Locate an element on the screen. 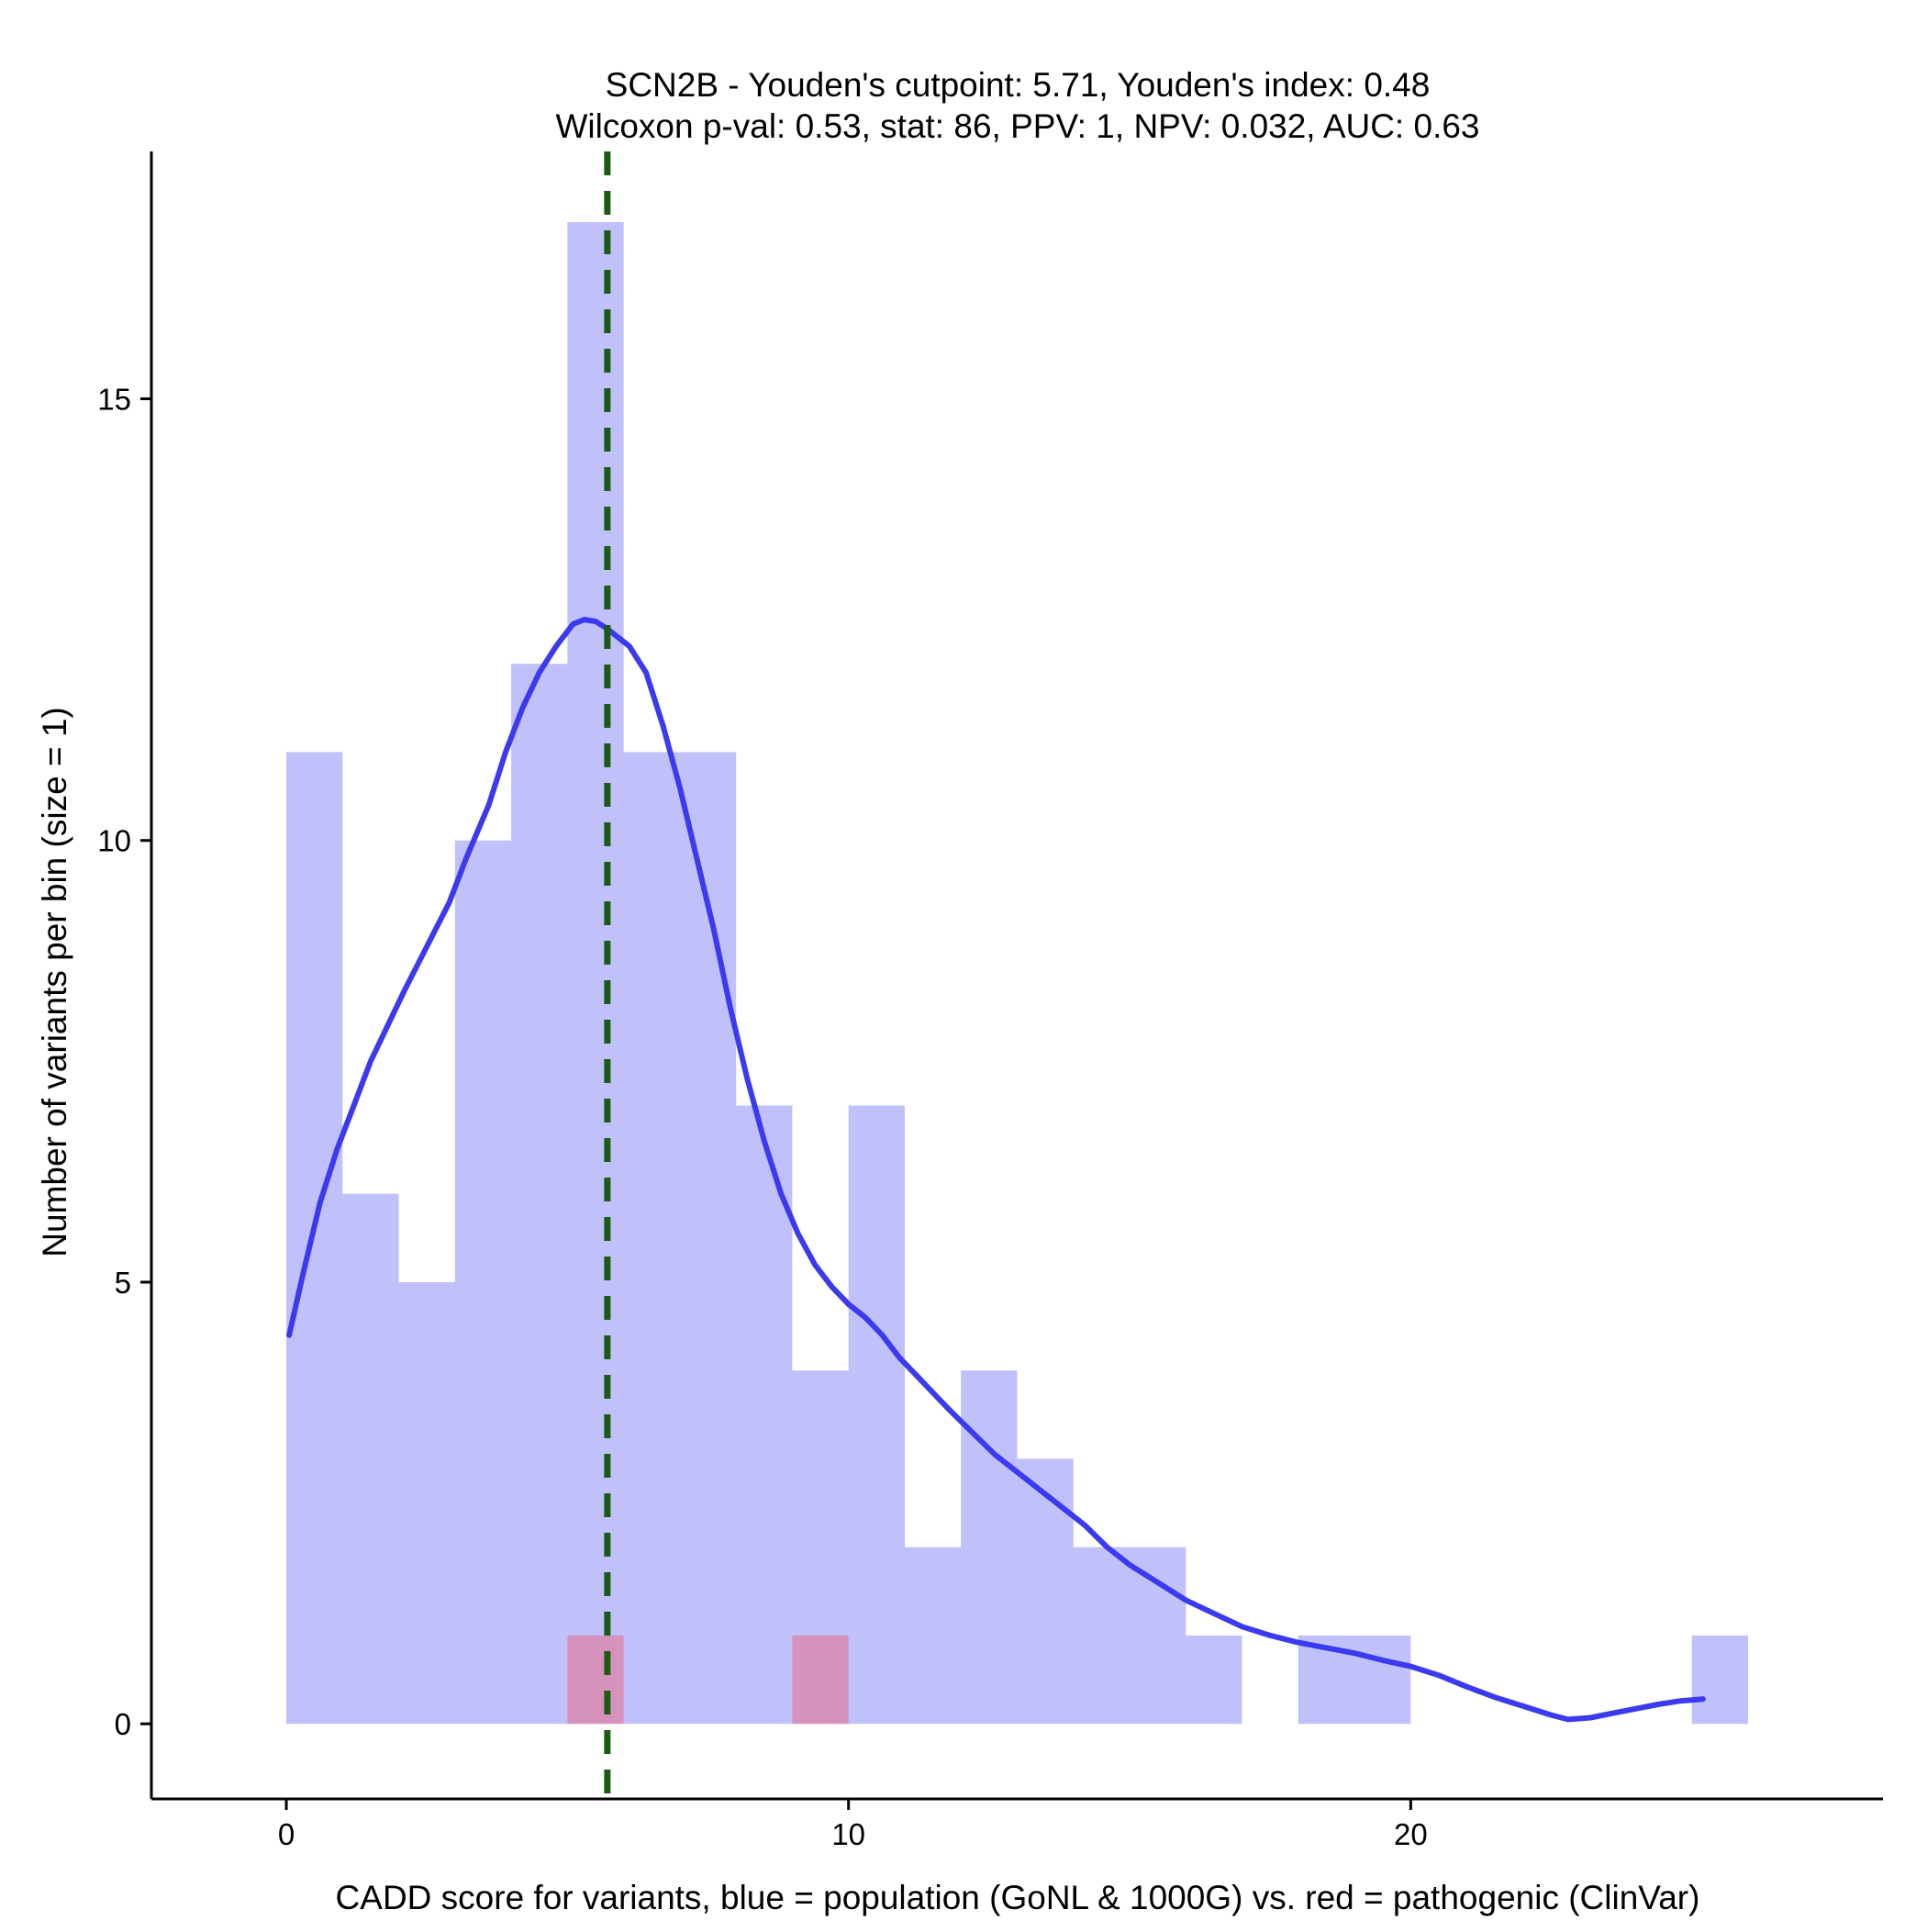  x-tick-label: 10 is located at coordinates (848, 1834).